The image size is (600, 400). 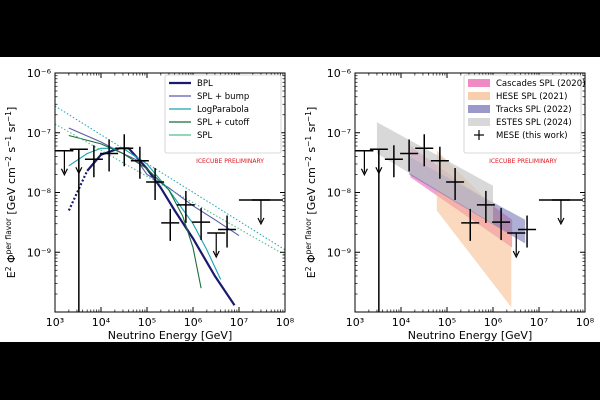 What do you see at coordinates (223, 110) in the screenshot?
I see `legend-label: LogParabola` at bounding box center [223, 110].